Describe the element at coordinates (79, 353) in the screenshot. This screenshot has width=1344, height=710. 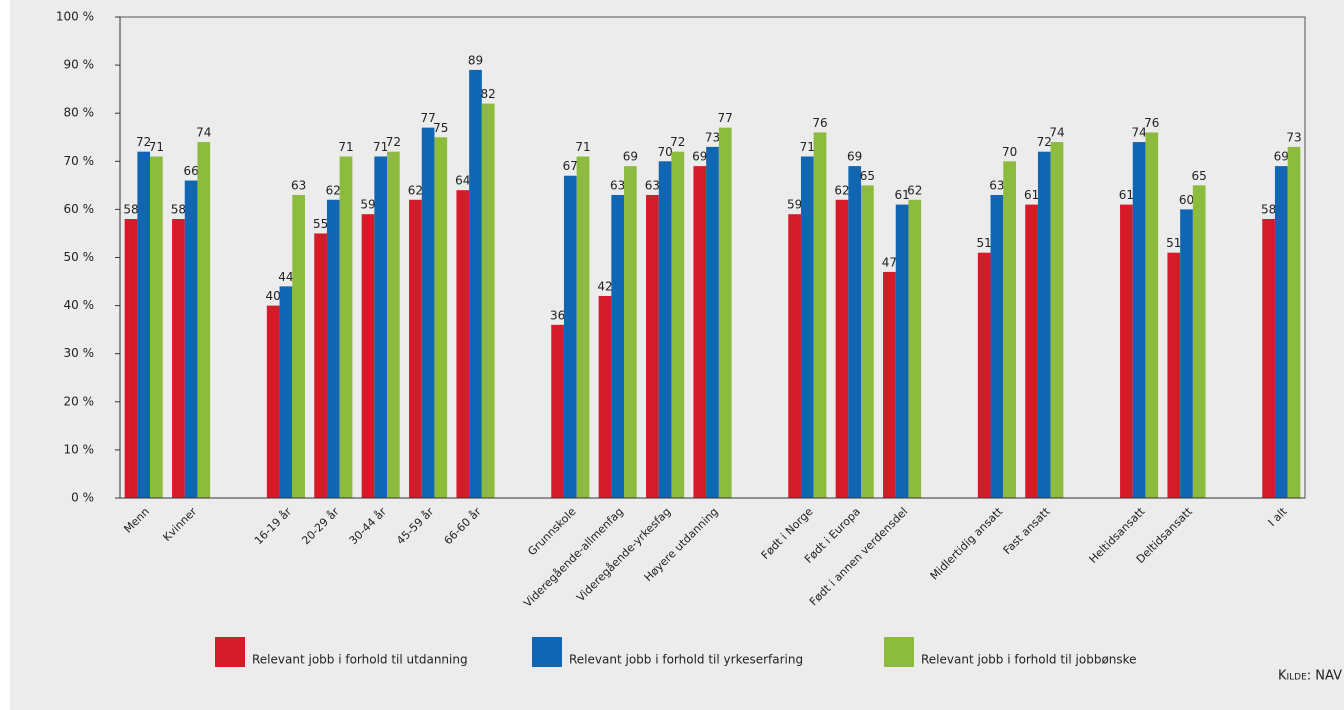
I see `y-tick-label: 30 %` at that location.